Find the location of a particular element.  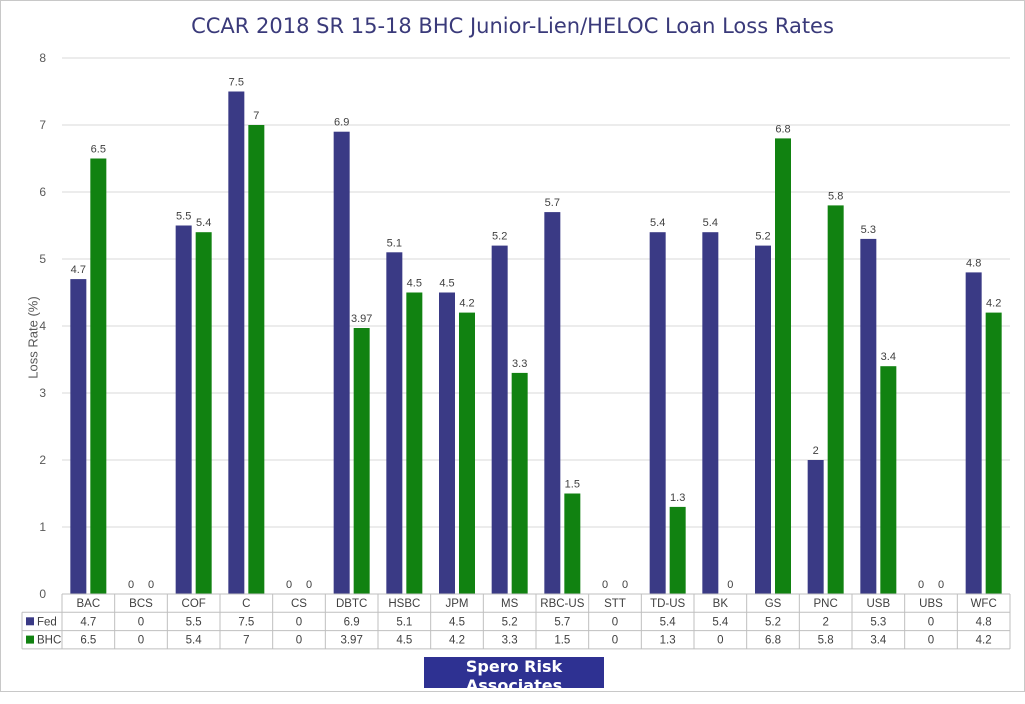

data-label-fed: 4.5 is located at coordinates (446, 284).